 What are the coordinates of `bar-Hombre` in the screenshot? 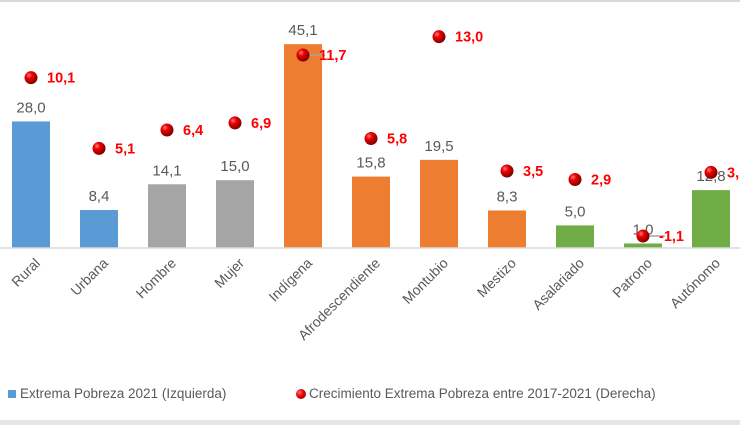 It's located at (167, 216).